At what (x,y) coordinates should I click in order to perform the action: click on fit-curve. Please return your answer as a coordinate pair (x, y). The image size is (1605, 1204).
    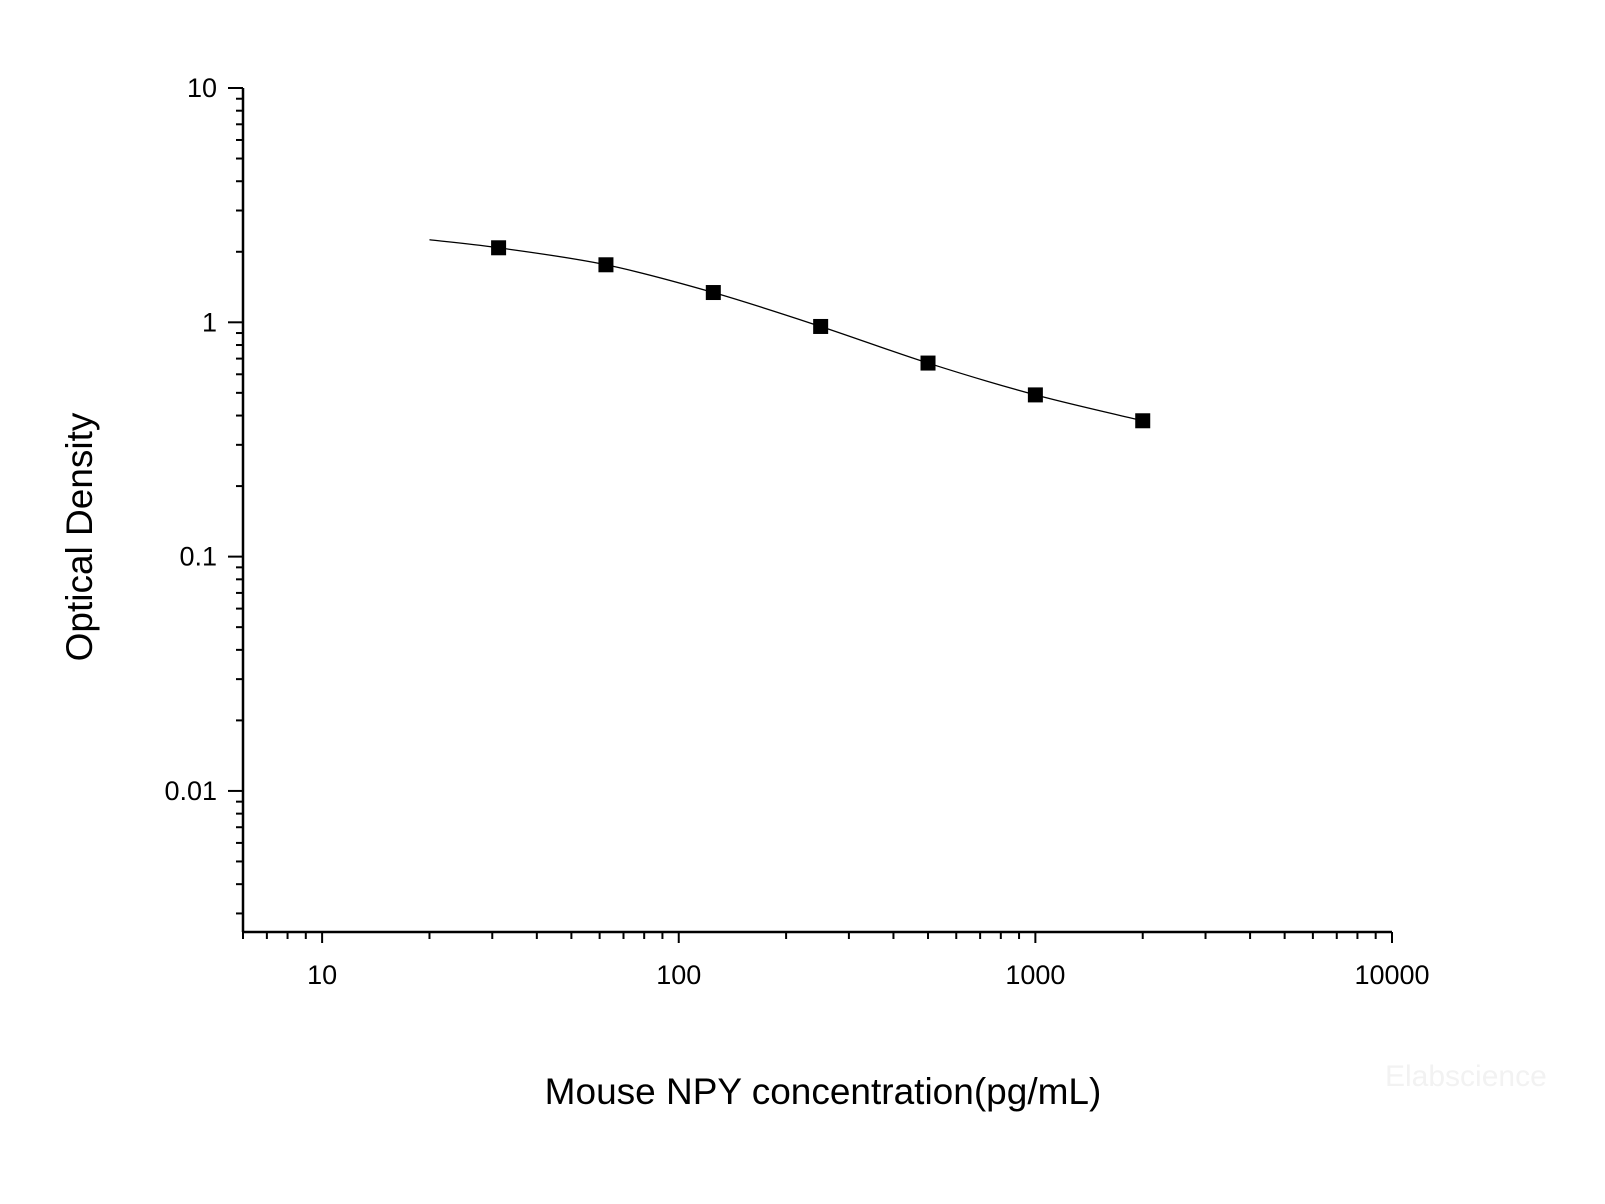
    Looking at the image, I should click on (786, 330).